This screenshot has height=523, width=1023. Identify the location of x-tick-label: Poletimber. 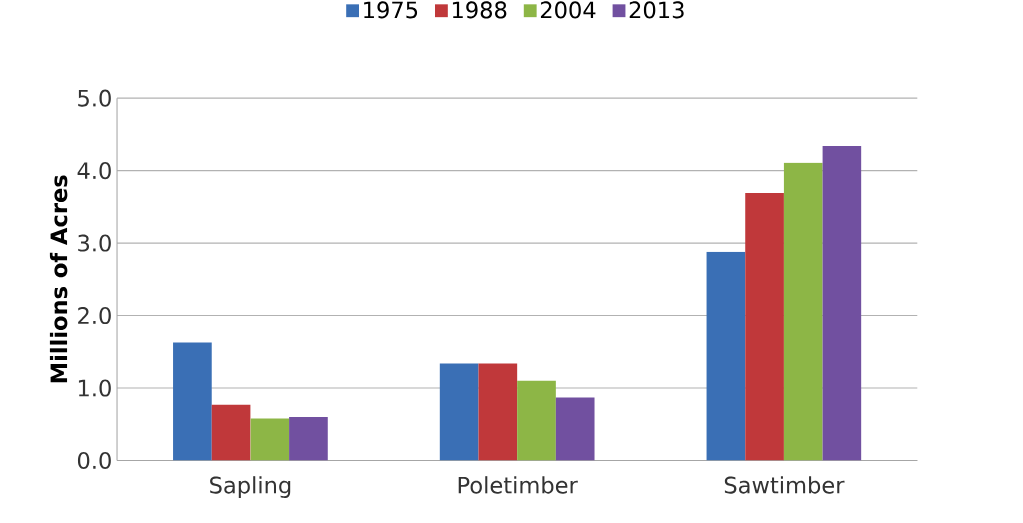
(518, 485).